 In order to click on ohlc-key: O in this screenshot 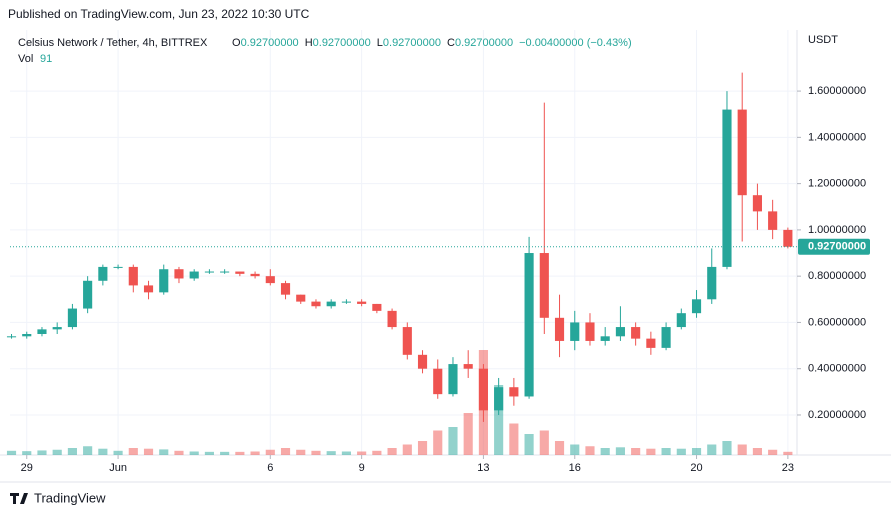, I will do `click(236, 43)`.